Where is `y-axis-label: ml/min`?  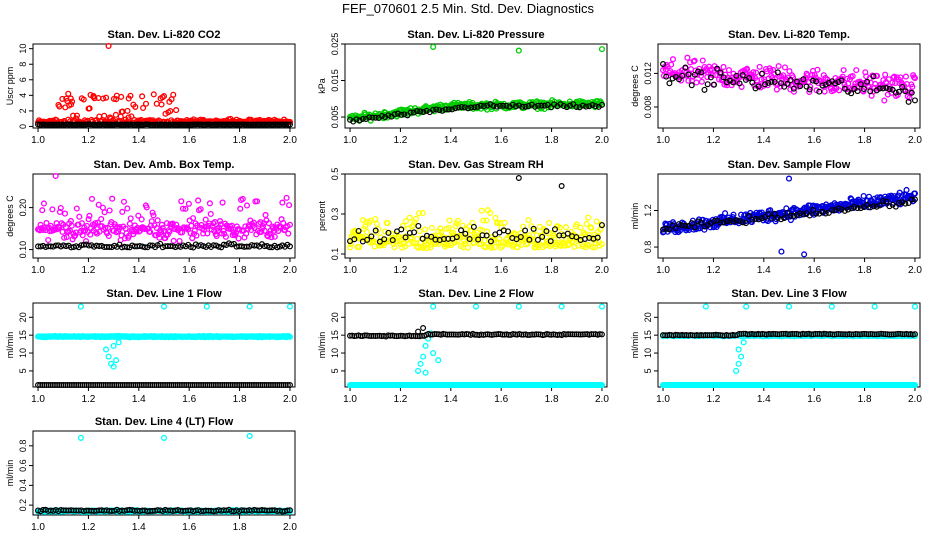 y-axis-label: ml/min is located at coordinates (322, 345).